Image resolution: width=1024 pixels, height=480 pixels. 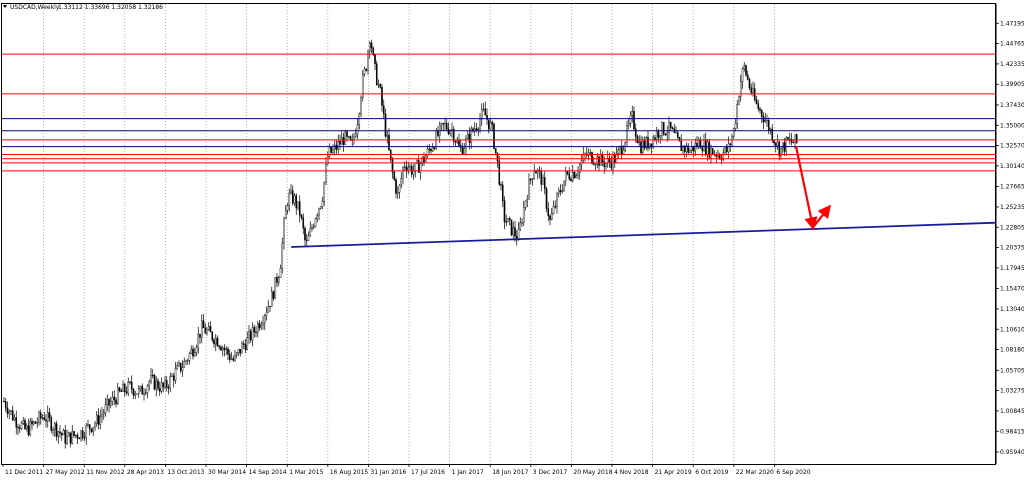 I want to click on y-tick-label: 1.25235, so click(x=1012, y=207).